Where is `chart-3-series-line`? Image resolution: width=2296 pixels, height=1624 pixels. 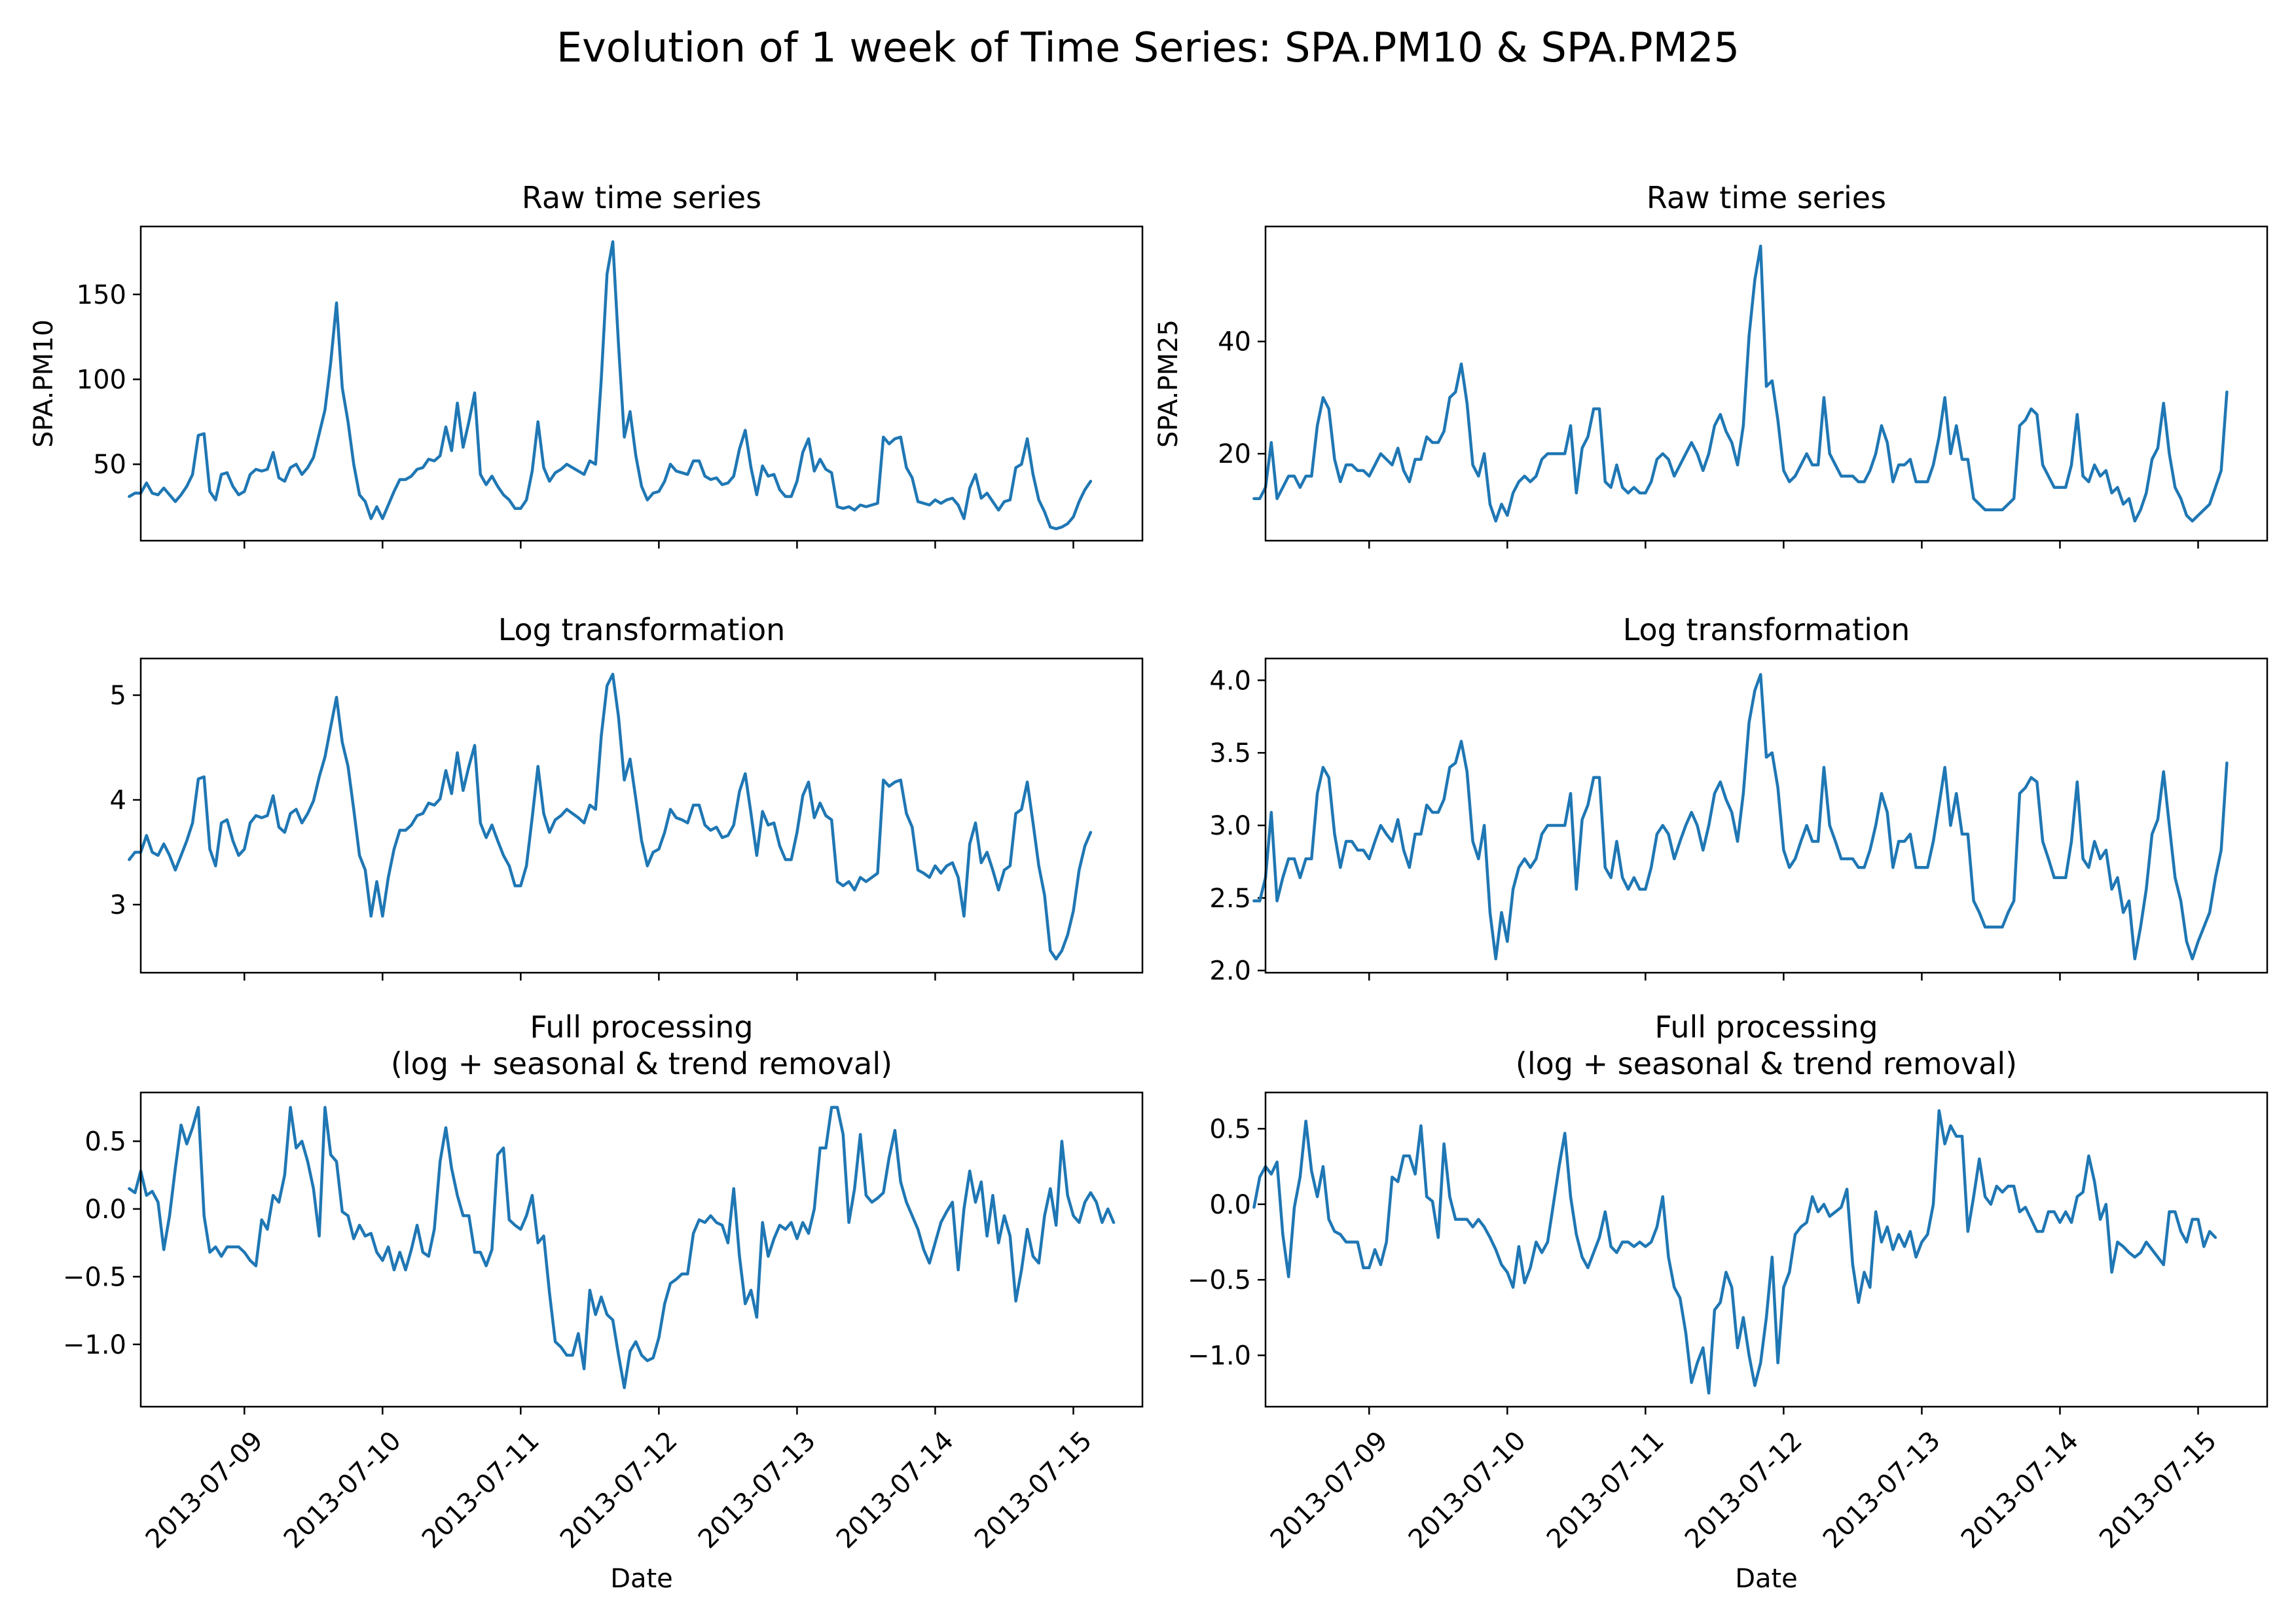 chart-3-series-line is located at coordinates (610, 816).